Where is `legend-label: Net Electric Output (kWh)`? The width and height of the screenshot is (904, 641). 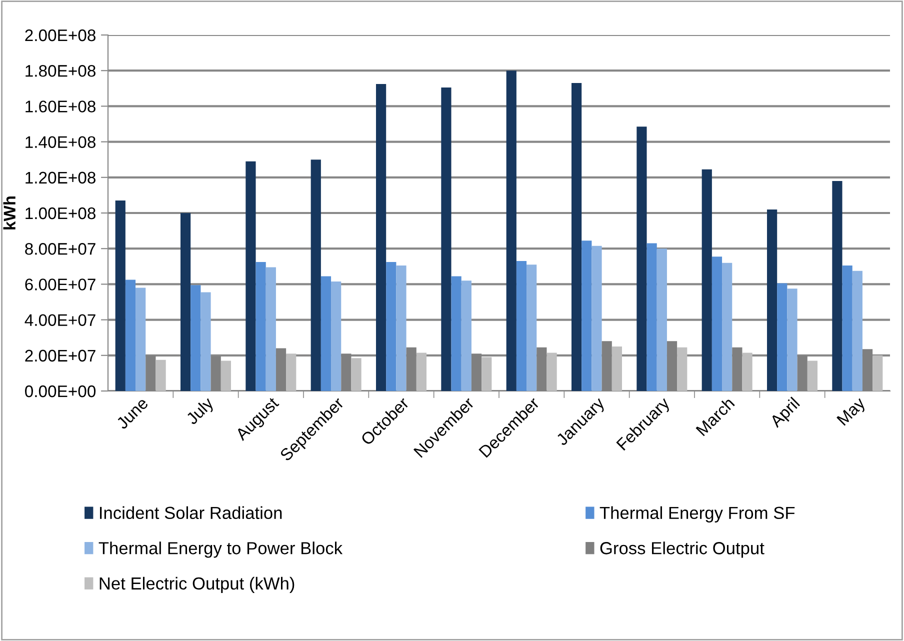
legend-label: Net Electric Output (kWh) is located at coordinates (197, 585).